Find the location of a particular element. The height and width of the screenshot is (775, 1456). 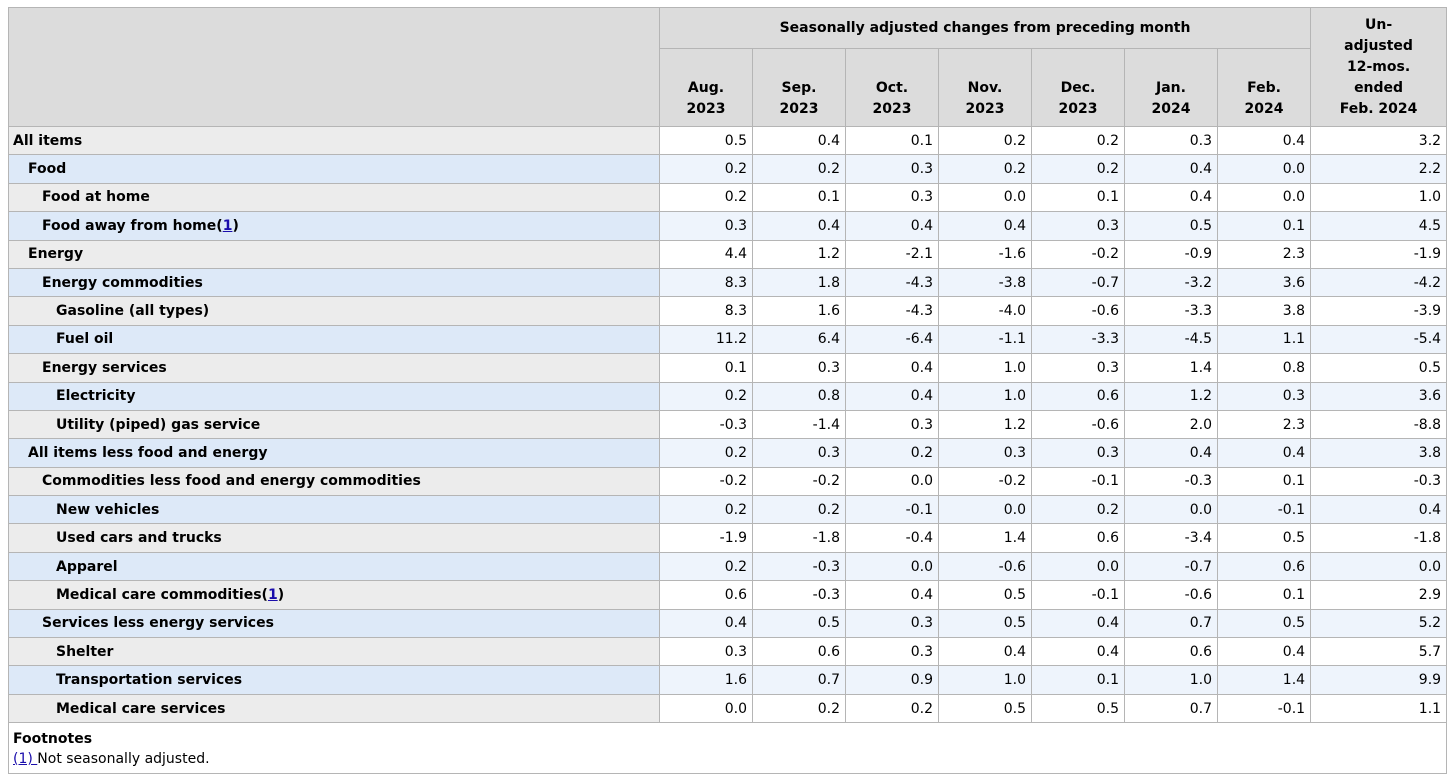

value-cell: 0.7 is located at coordinates (1171, 708).